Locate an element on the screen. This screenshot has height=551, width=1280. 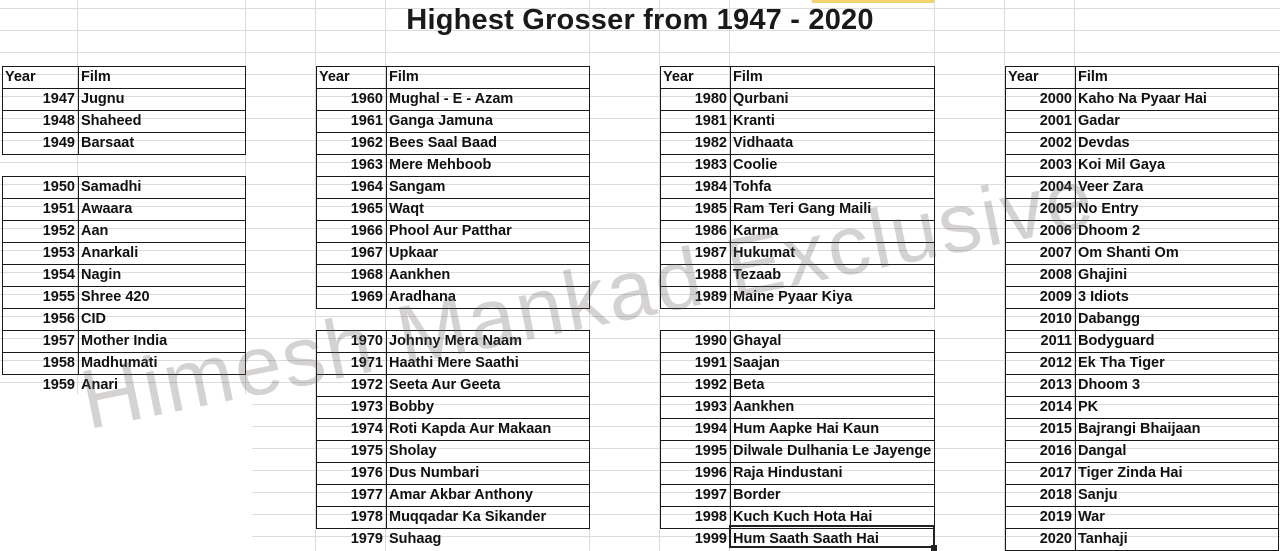
film-cell: Ram Teri Gang Maili is located at coordinates (802, 209).